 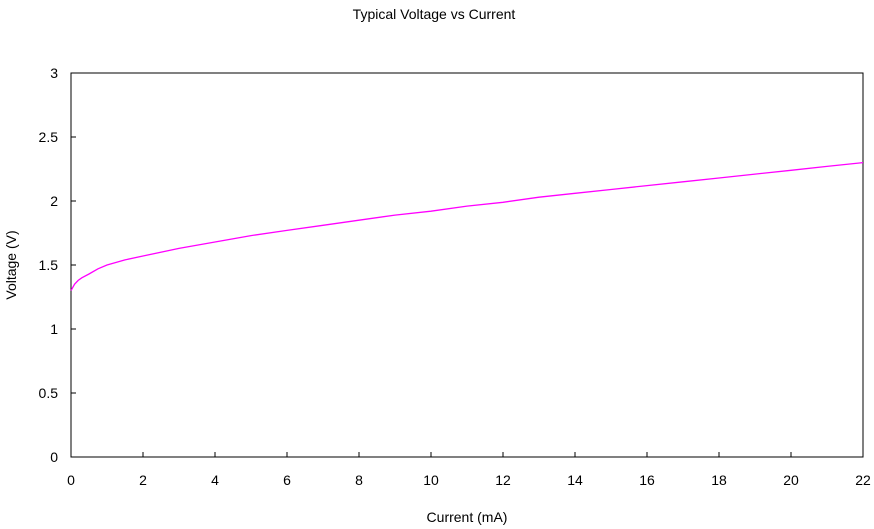 I want to click on y-tick-label: 1, so click(x=54, y=329).